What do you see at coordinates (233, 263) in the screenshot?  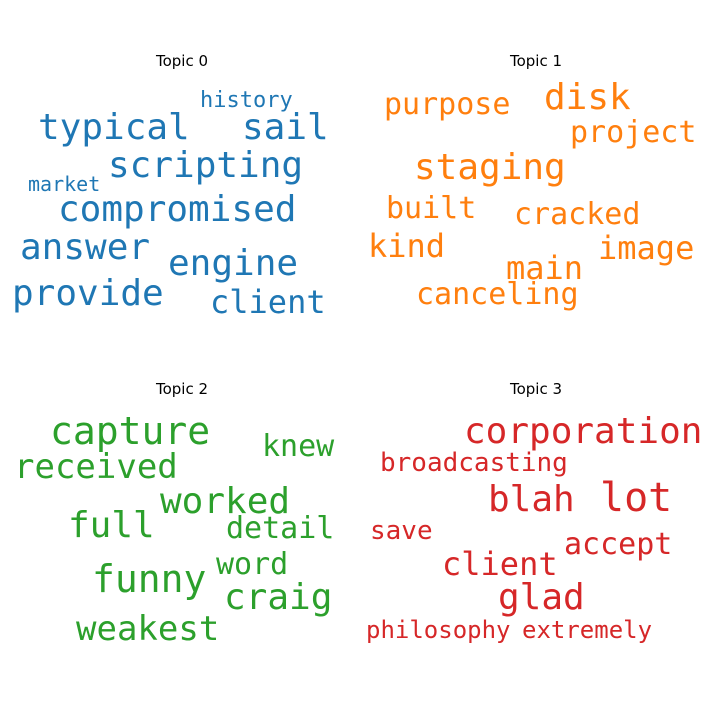 I see `topic-0-word: engine` at bounding box center [233, 263].